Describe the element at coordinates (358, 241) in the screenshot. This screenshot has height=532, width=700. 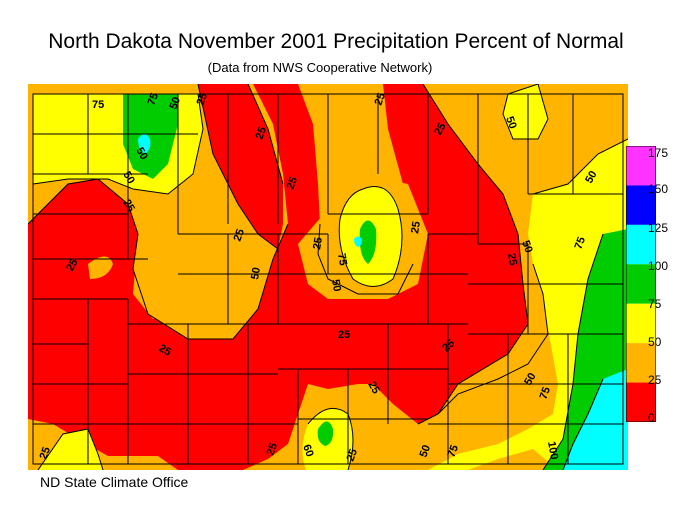
I see `zone-100-125-center-dot` at that location.